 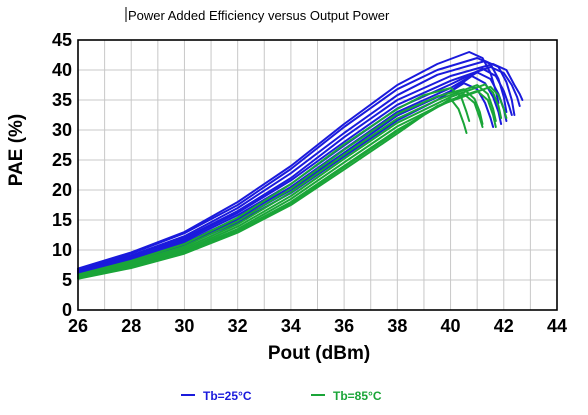 I want to click on x-tick-label: 42, so click(x=504, y=326).